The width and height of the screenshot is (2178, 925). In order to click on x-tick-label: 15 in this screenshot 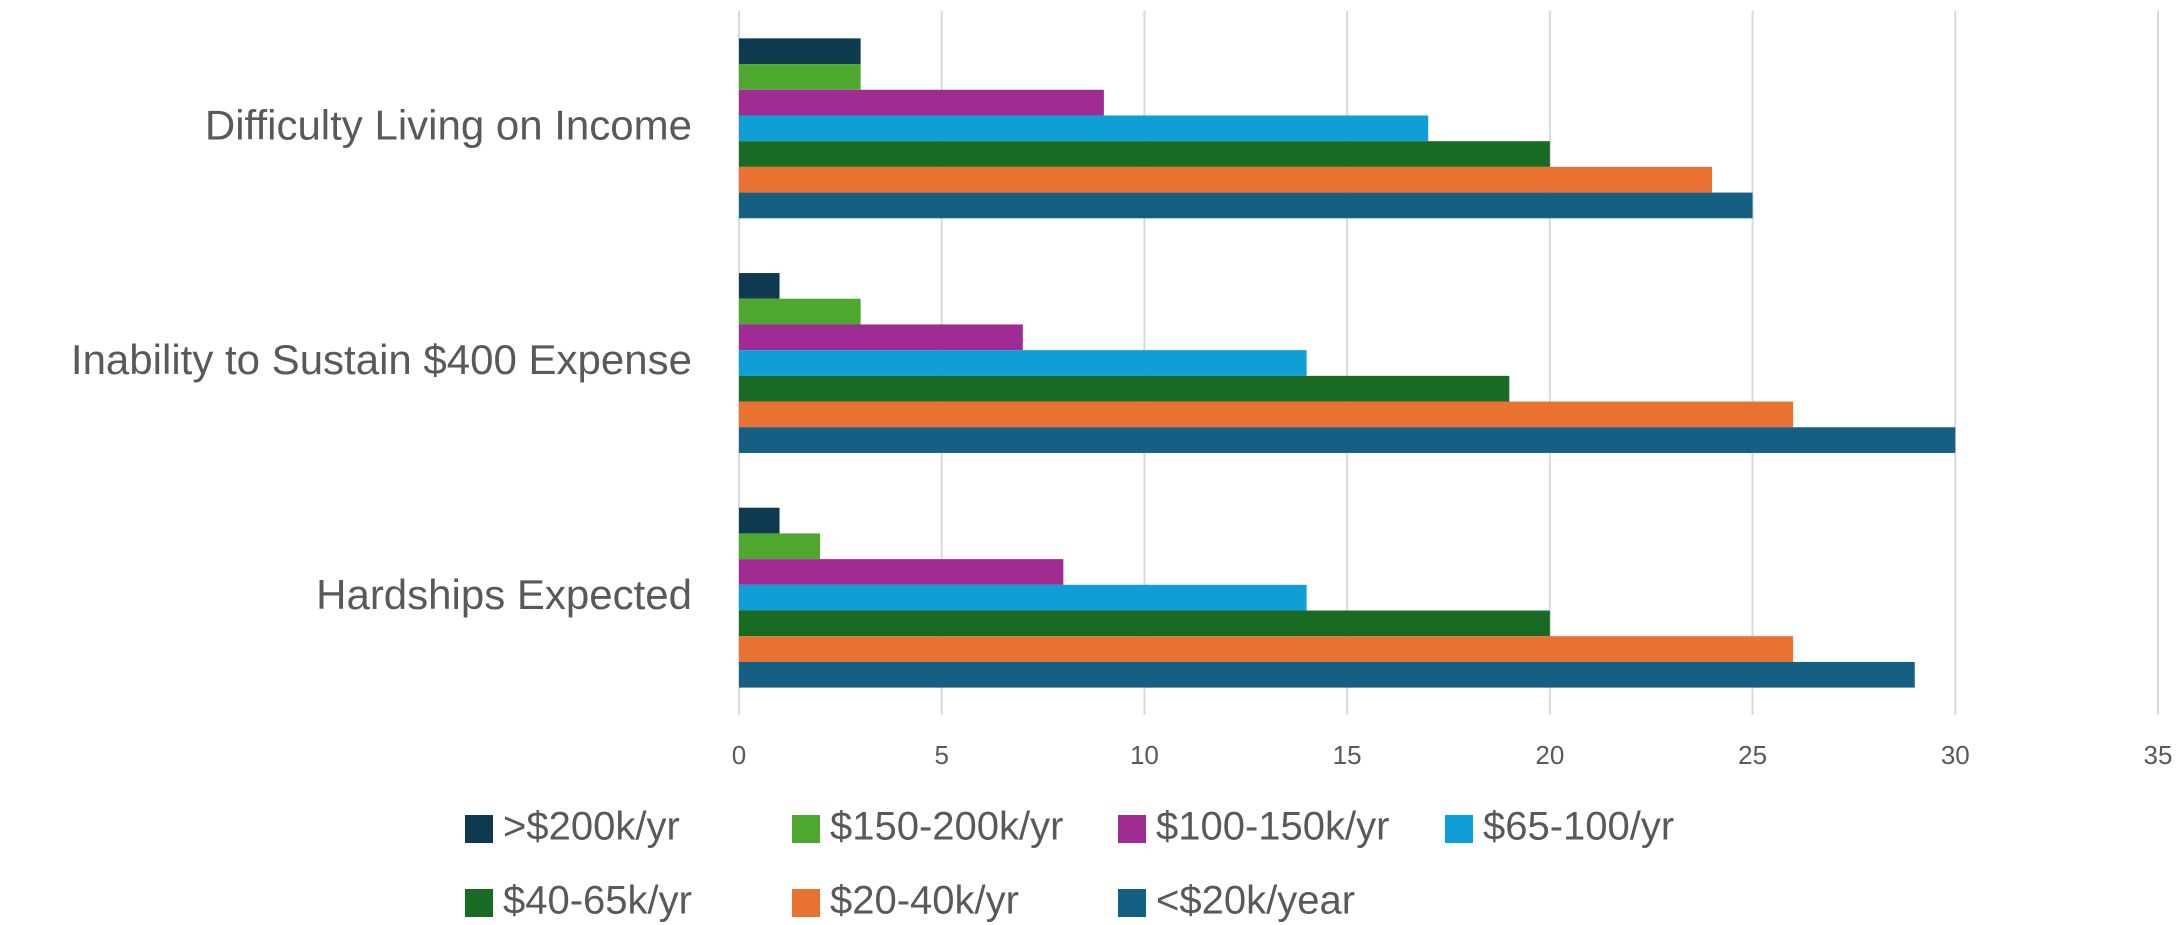, I will do `click(1347, 755)`.